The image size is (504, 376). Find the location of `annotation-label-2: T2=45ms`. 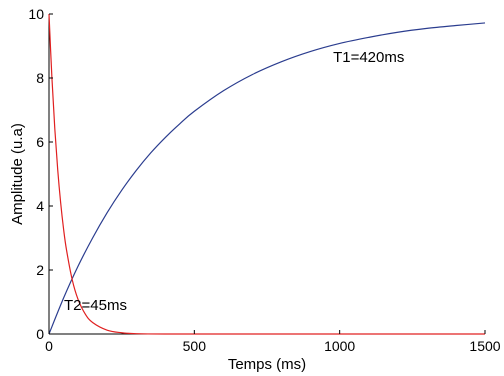

annotation-label-2: T2=45ms is located at coordinates (95, 305).